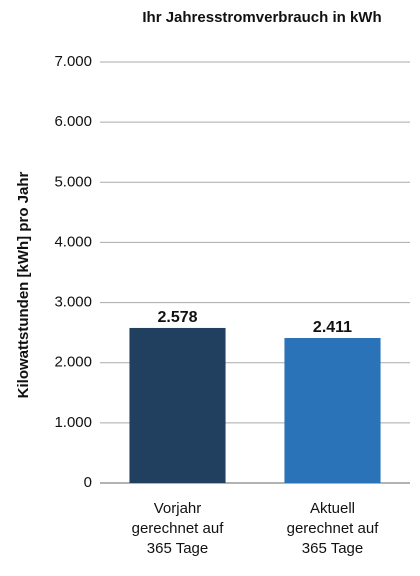 The height and width of the screenshot is (576, 420). Describe the element at coordinates (73, 61) in the screenshot. I see `y-tick-label: 7.000` at that location.